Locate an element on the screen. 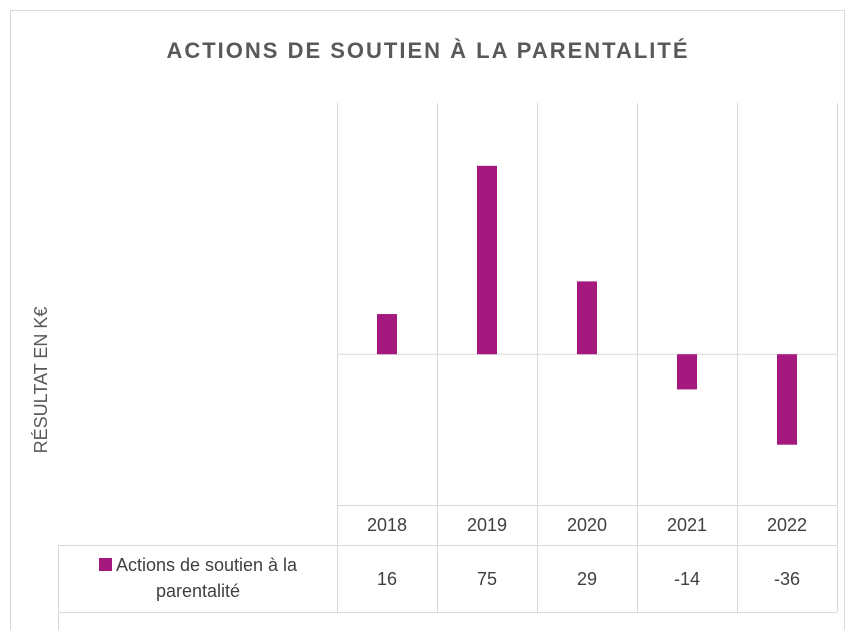  x-tick-label: 2021 is located at coordinates (687, 525).